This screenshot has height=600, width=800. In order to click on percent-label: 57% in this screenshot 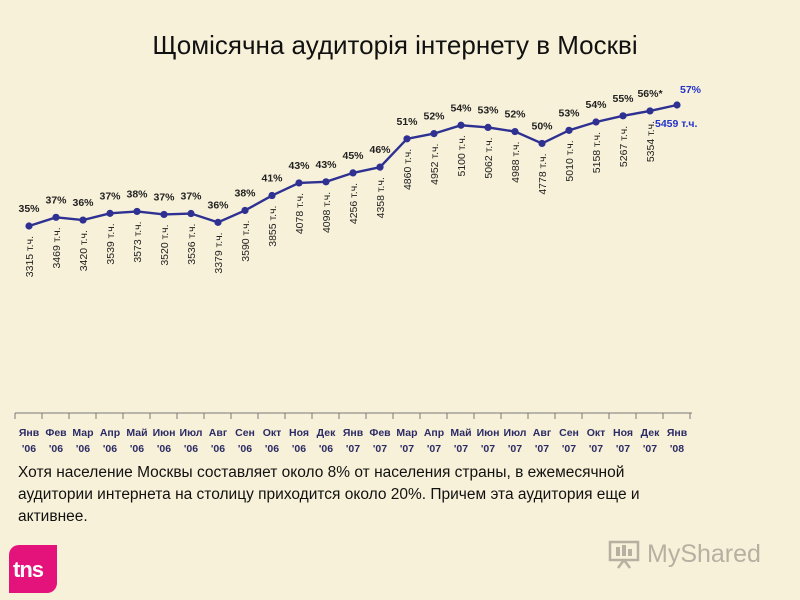, I will do `click(691, 90)`.